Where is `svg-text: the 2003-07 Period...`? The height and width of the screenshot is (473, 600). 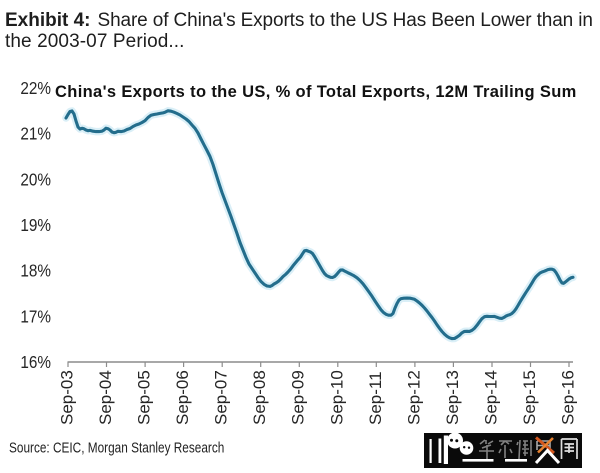 svg-text: the 2003-07 Period... is located at coordinates (95, 41).